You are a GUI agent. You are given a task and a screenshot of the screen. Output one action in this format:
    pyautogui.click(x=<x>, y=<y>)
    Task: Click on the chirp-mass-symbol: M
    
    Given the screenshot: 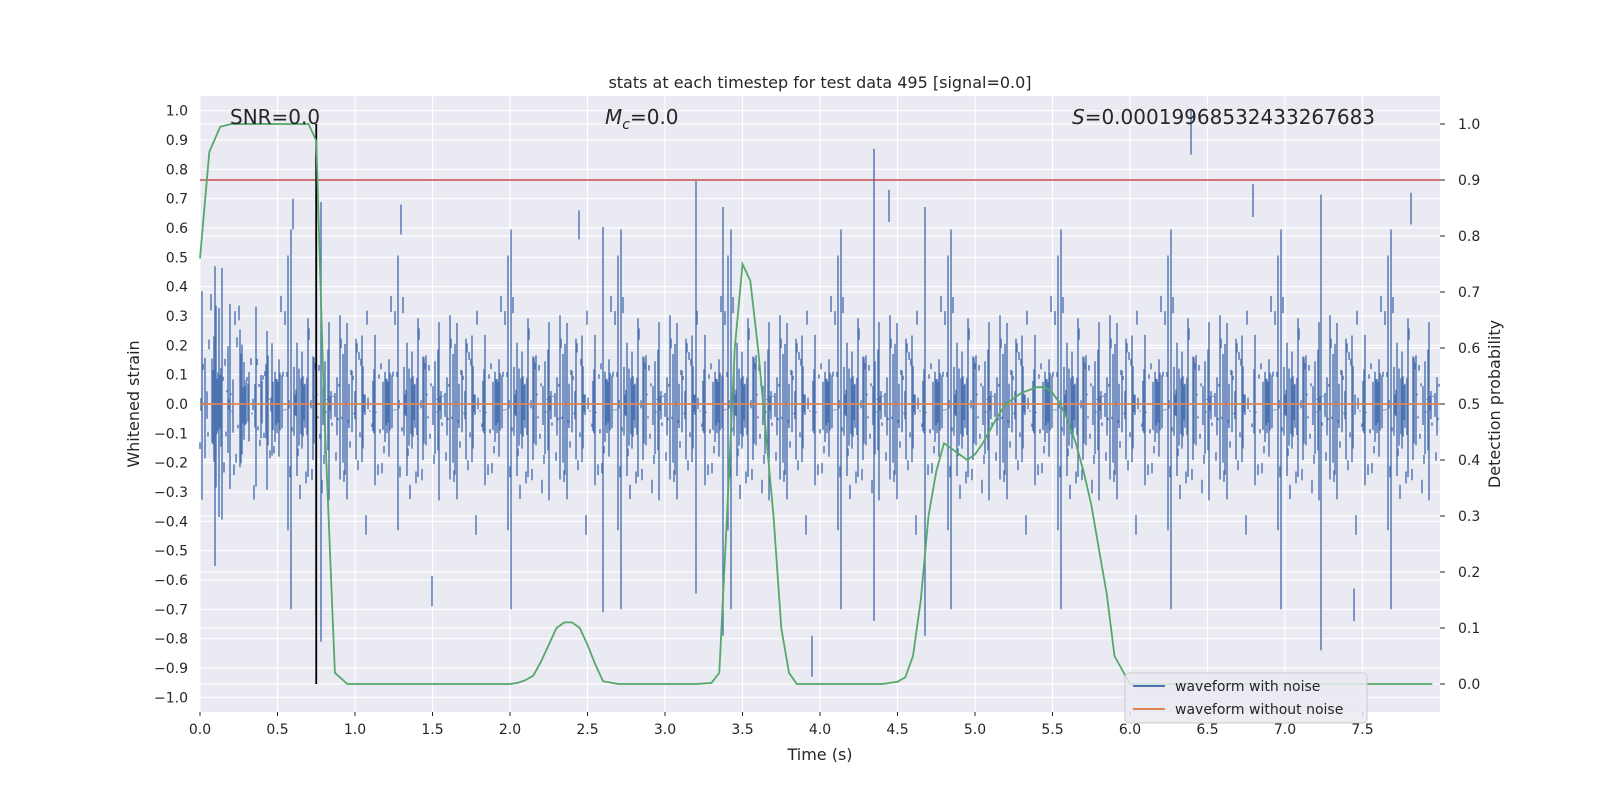 What is the action you would take?
    pyautogui.click(x=613, y=117)
    